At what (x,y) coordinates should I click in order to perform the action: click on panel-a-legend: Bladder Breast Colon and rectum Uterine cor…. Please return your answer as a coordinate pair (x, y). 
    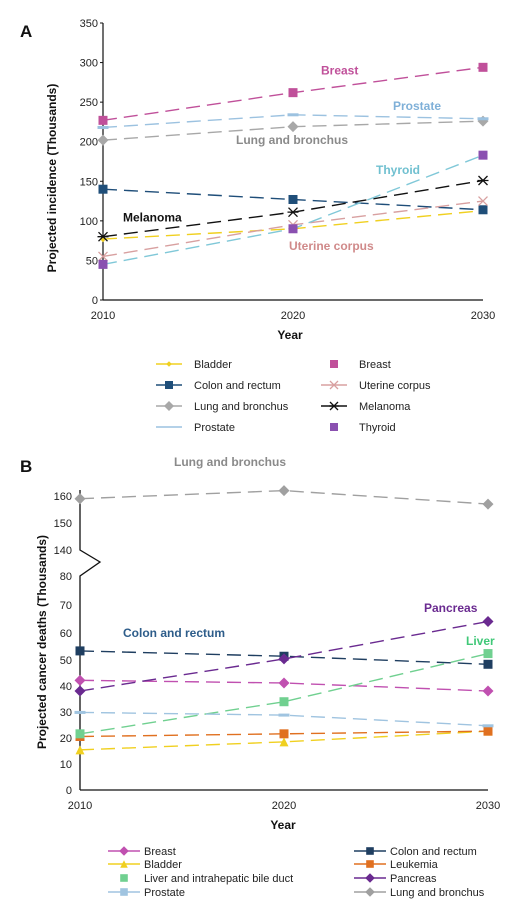
    Looking at the image, I should click on (293, 396).